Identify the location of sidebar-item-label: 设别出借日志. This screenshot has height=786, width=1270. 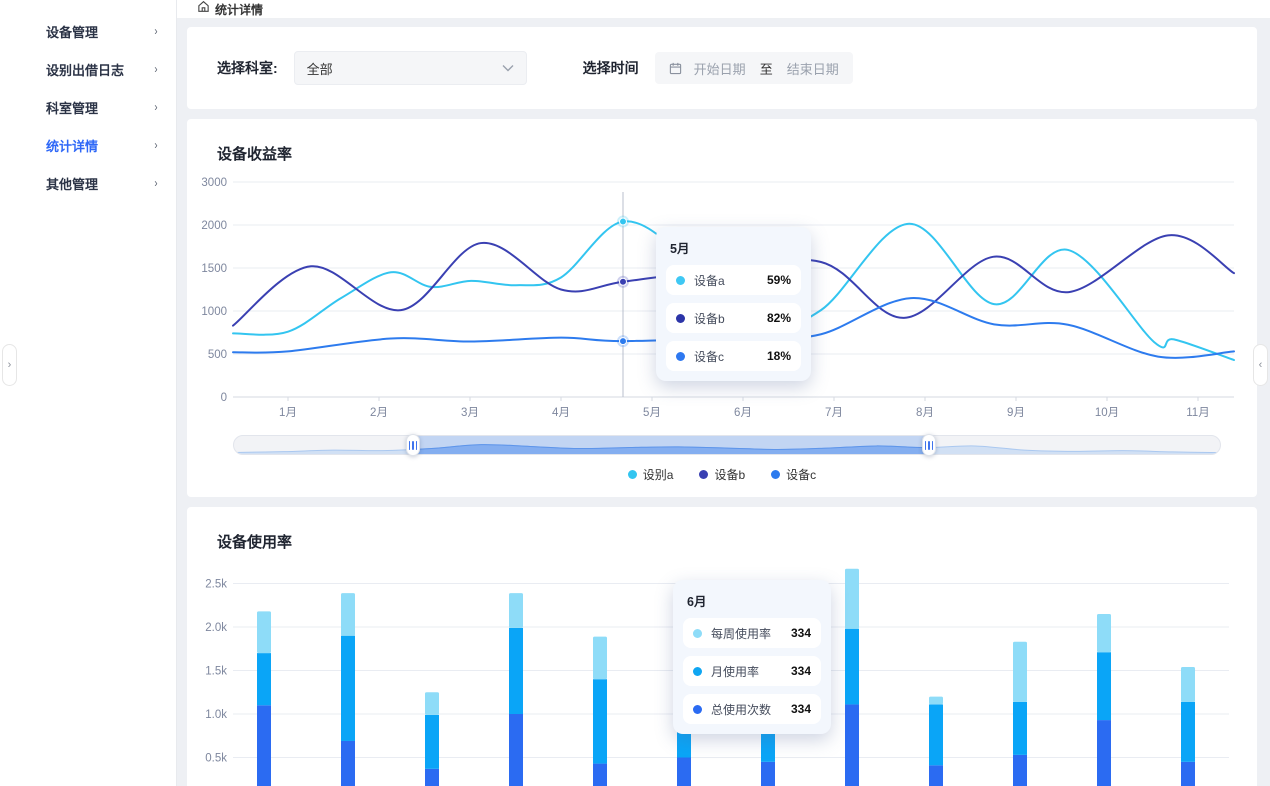
(85, 70).